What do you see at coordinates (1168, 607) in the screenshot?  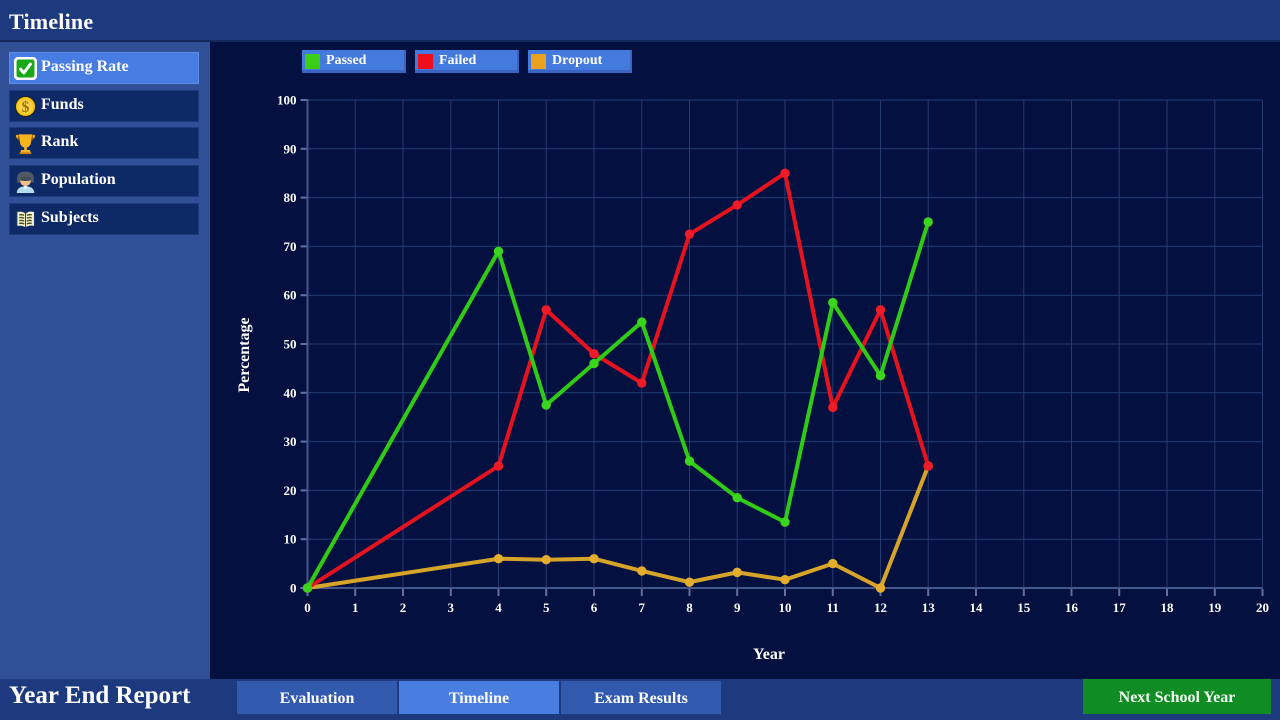 I see `svg-text: 18` at bounding box center [1168, 607].